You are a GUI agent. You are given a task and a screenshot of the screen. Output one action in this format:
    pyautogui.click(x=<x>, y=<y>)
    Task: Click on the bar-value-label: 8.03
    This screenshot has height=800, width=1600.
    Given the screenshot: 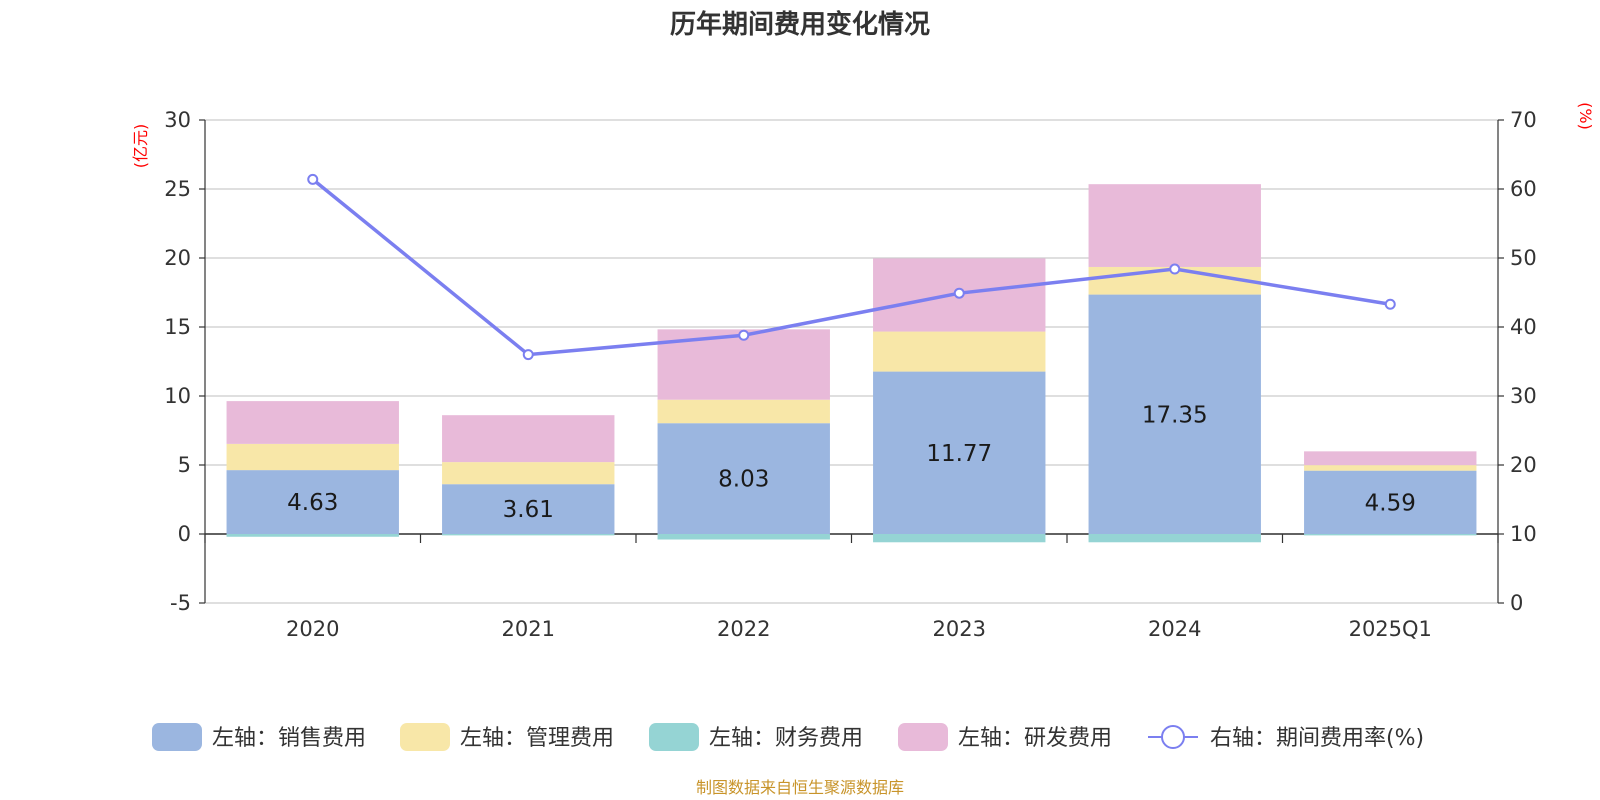 What is the action you would take?
    pyautogui.click(x=743, y=480)
    